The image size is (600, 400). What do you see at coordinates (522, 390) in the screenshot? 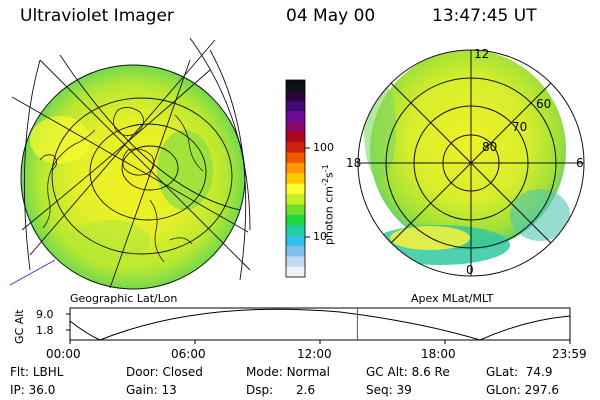
I see `status-glon: GLon: 297.6` at bounding box center [522, 390].